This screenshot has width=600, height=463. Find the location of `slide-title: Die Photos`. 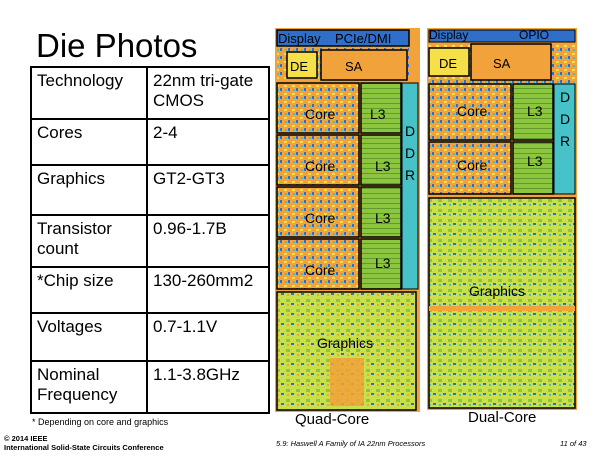

slide-title: Die Photos is located at coordinates (117, 45).